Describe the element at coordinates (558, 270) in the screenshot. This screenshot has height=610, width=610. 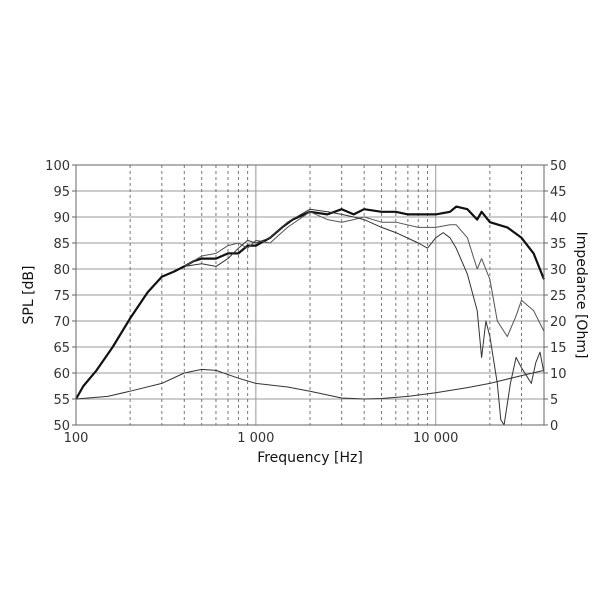
I see `y2-tick-label: 30` at that location.